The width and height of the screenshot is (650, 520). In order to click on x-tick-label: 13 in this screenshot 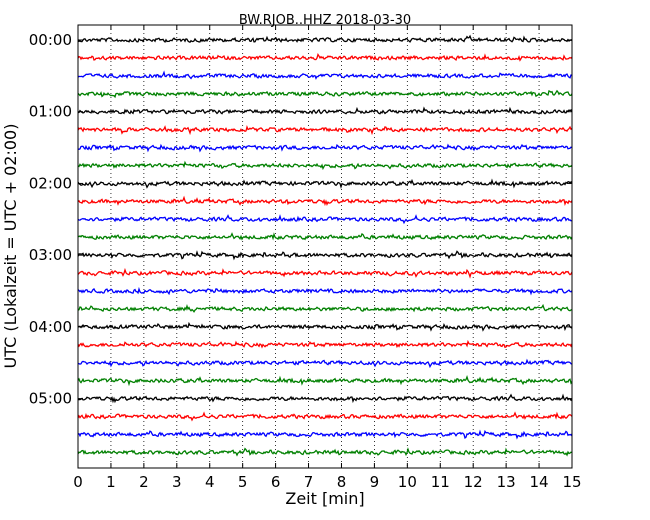, I will do `click(506, 482)`.